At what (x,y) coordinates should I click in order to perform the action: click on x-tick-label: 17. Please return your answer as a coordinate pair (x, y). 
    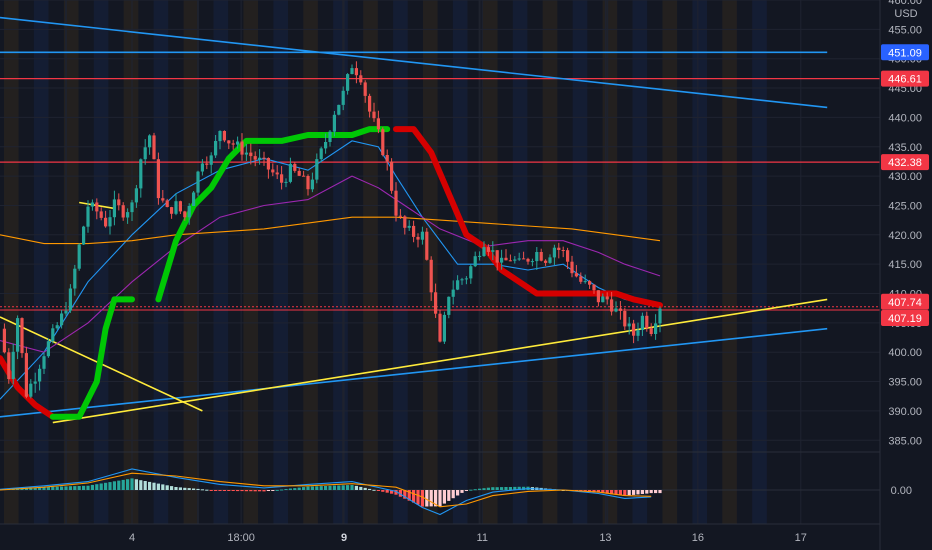
    Looking at the image, I should click on (801, 538).